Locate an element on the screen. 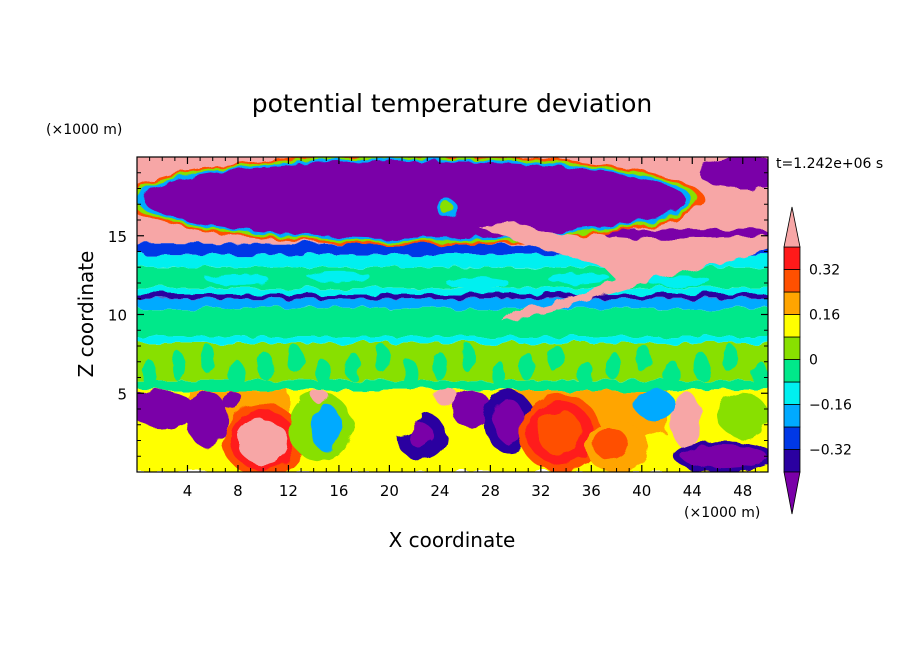 This screenshot has width=904, height=658. x-tick-label: 44 is located at coordinates (692, 491).